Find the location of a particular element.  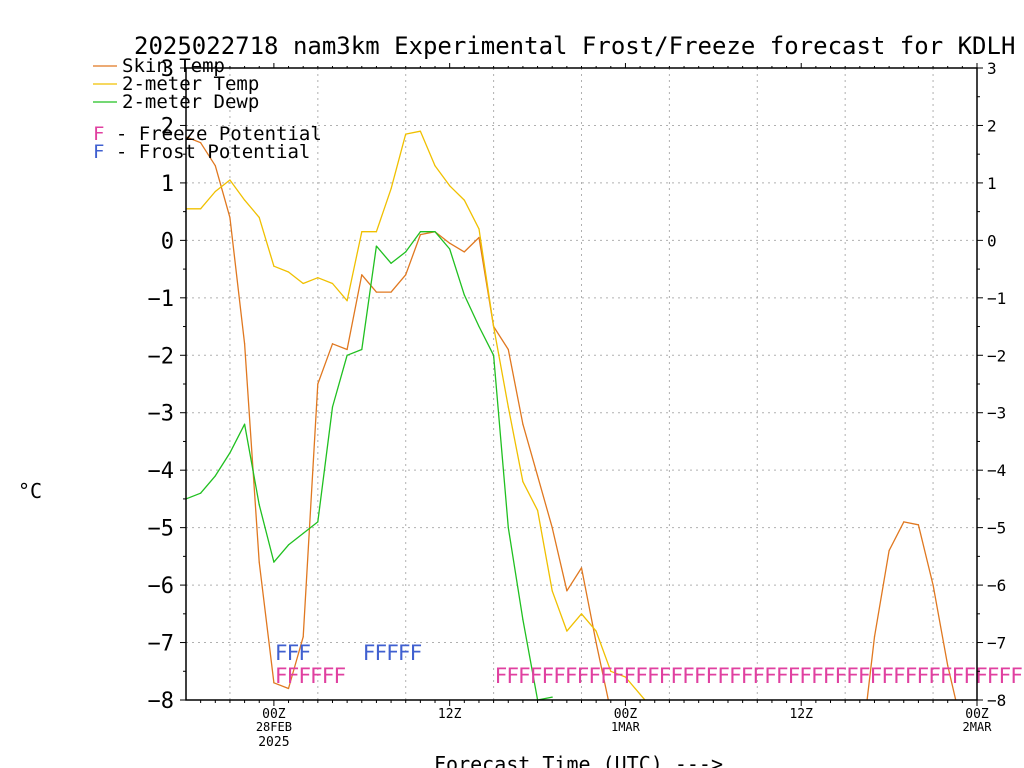

y-tick-label-left: −2 is located at coordinates (161, 356).